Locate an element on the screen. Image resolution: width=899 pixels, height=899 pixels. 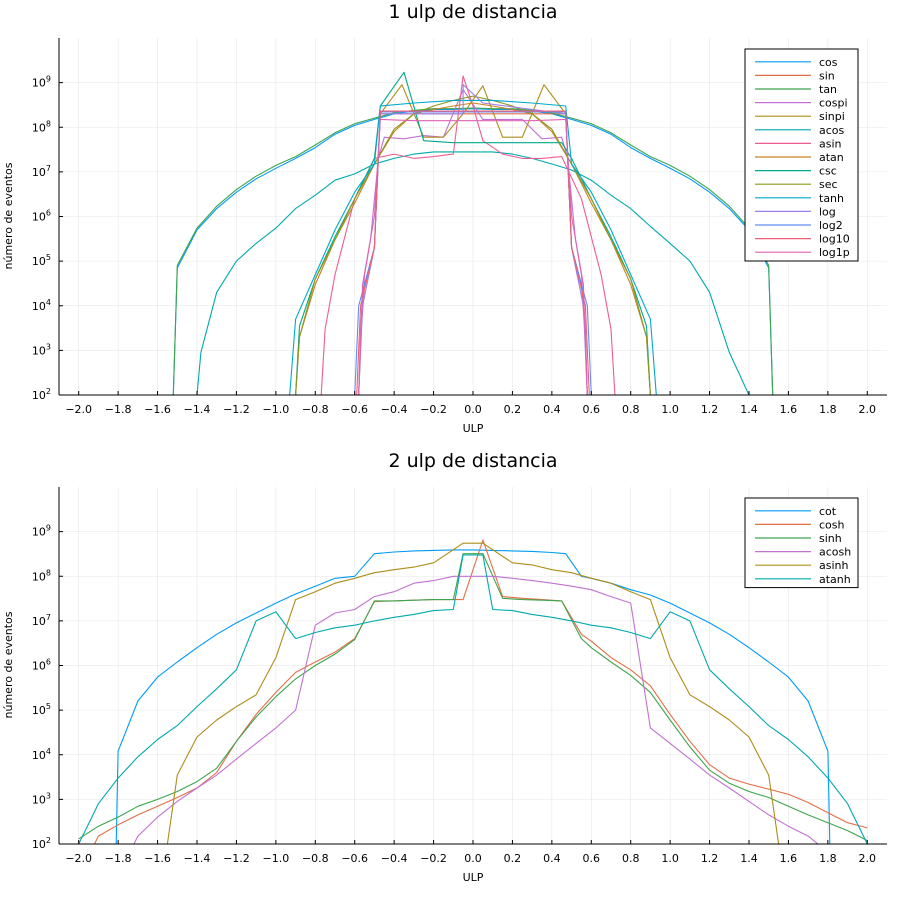
legend-label-tan: tan is located at coordinates (828, 89).